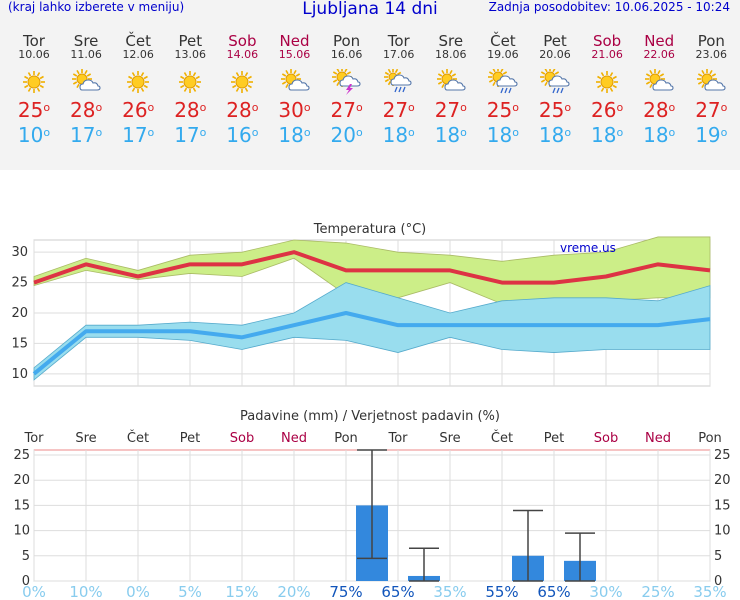  I want to click on day-column: Pon 16.06 27o 20o, so click(347, 89).